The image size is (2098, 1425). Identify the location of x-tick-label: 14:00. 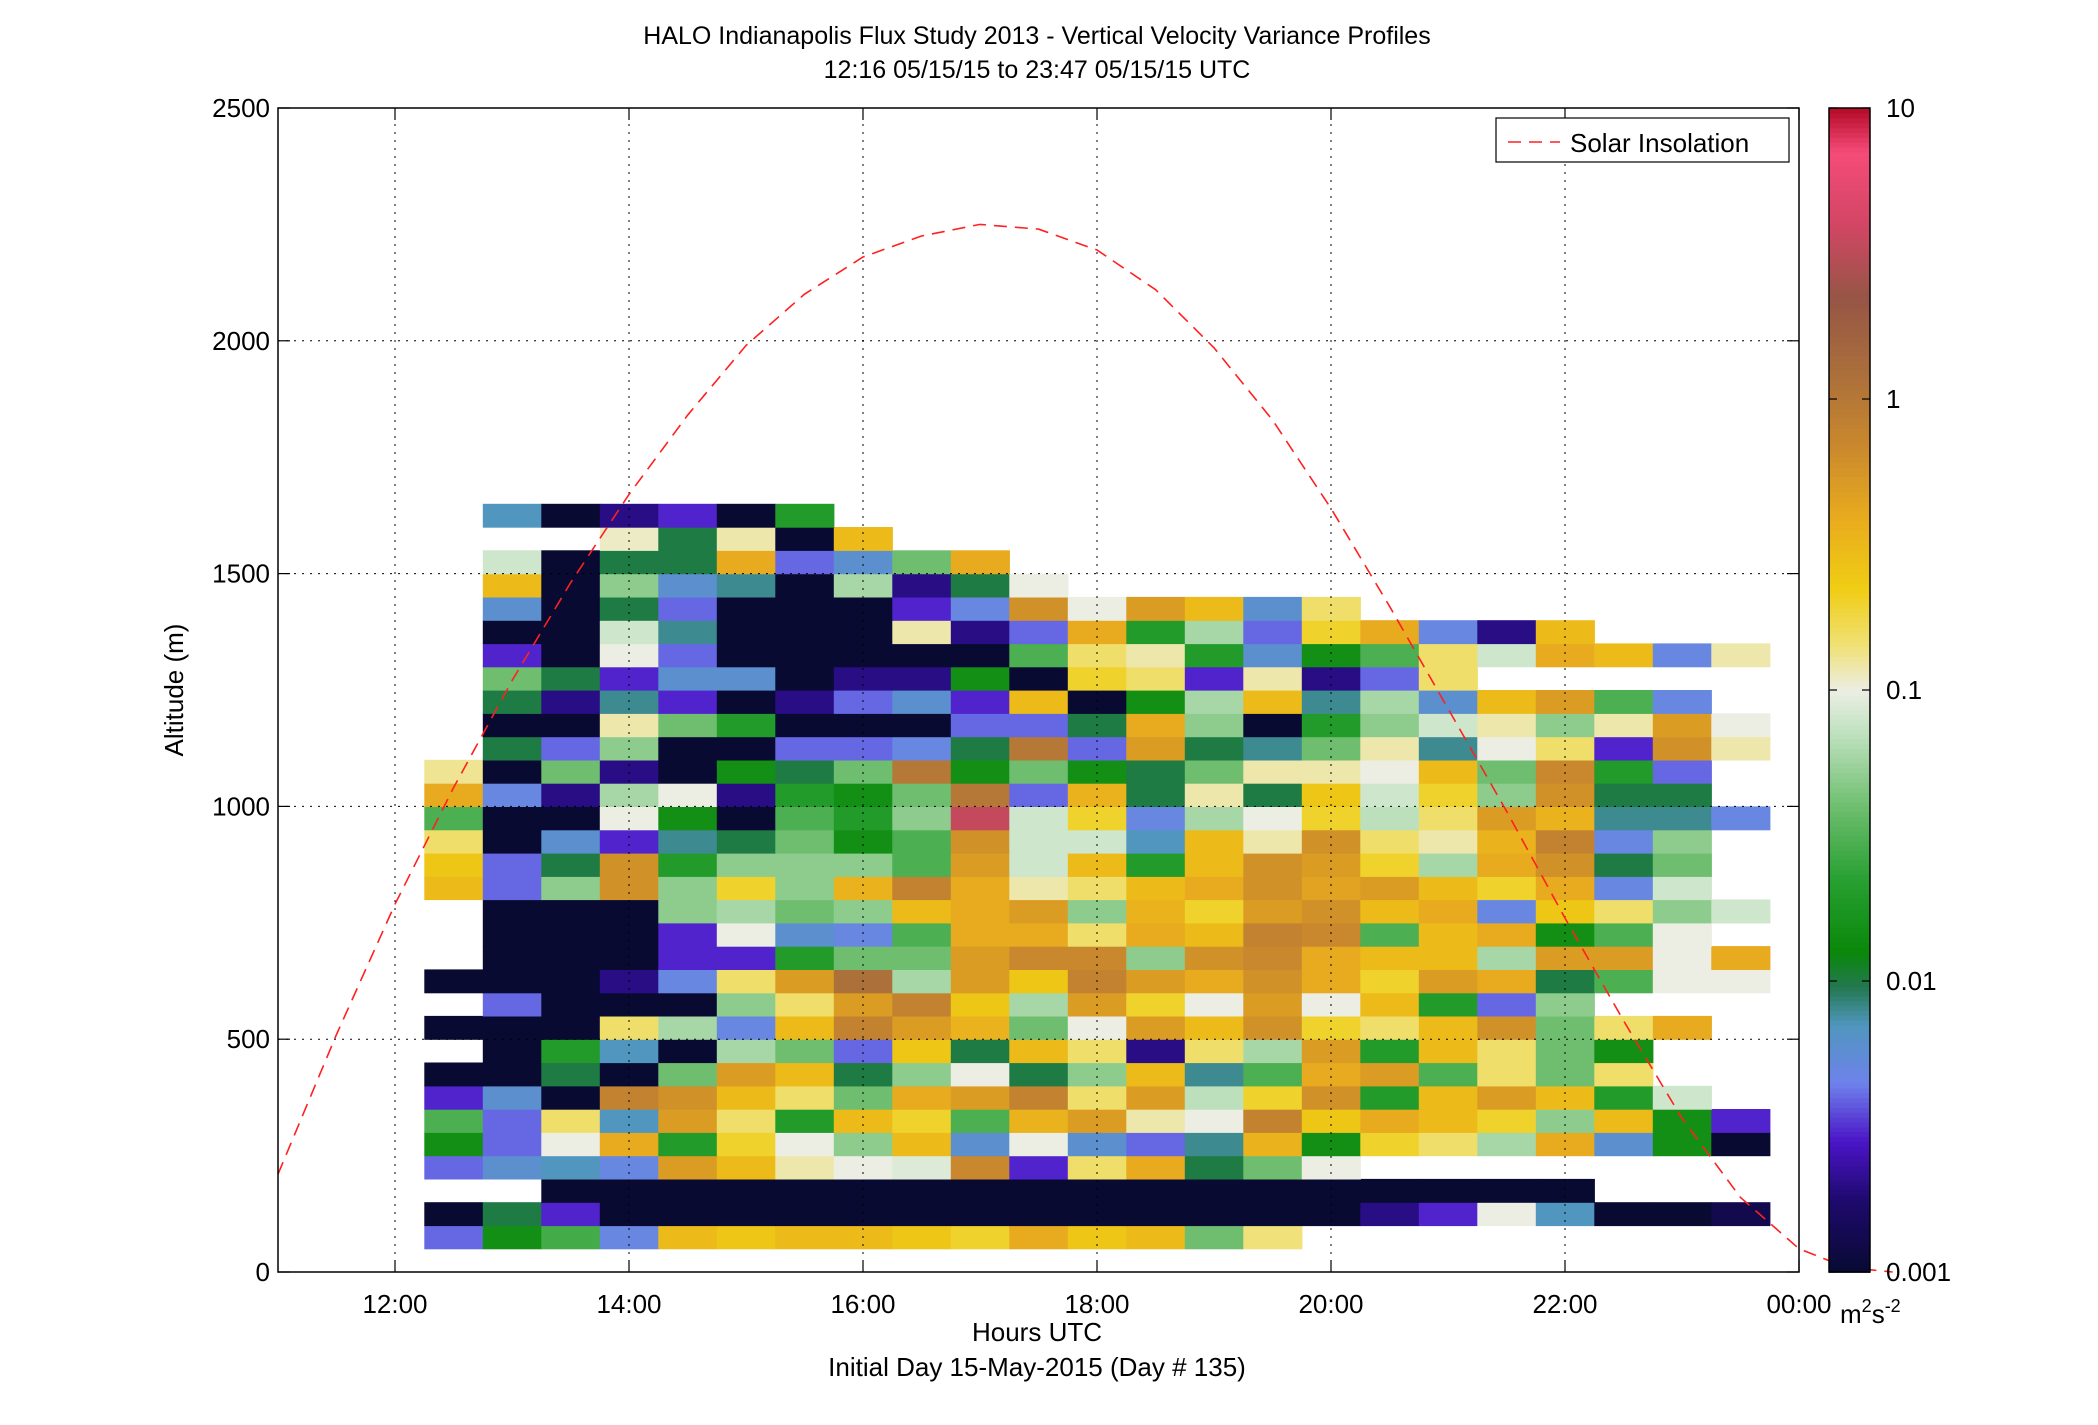
(628, 1304).